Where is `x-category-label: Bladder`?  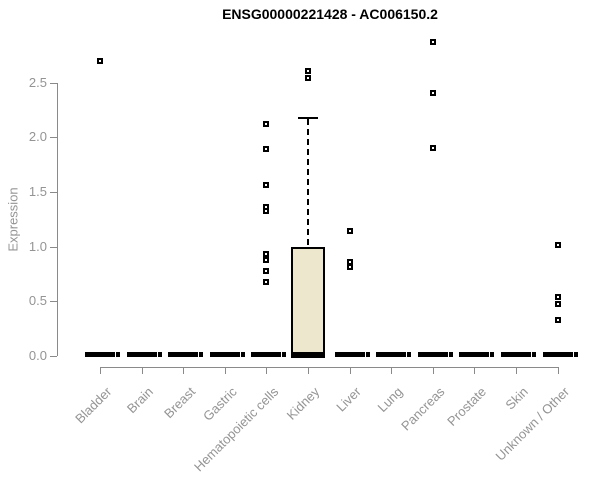 x-category-label: Bladder is located at coordinates (93, 405).